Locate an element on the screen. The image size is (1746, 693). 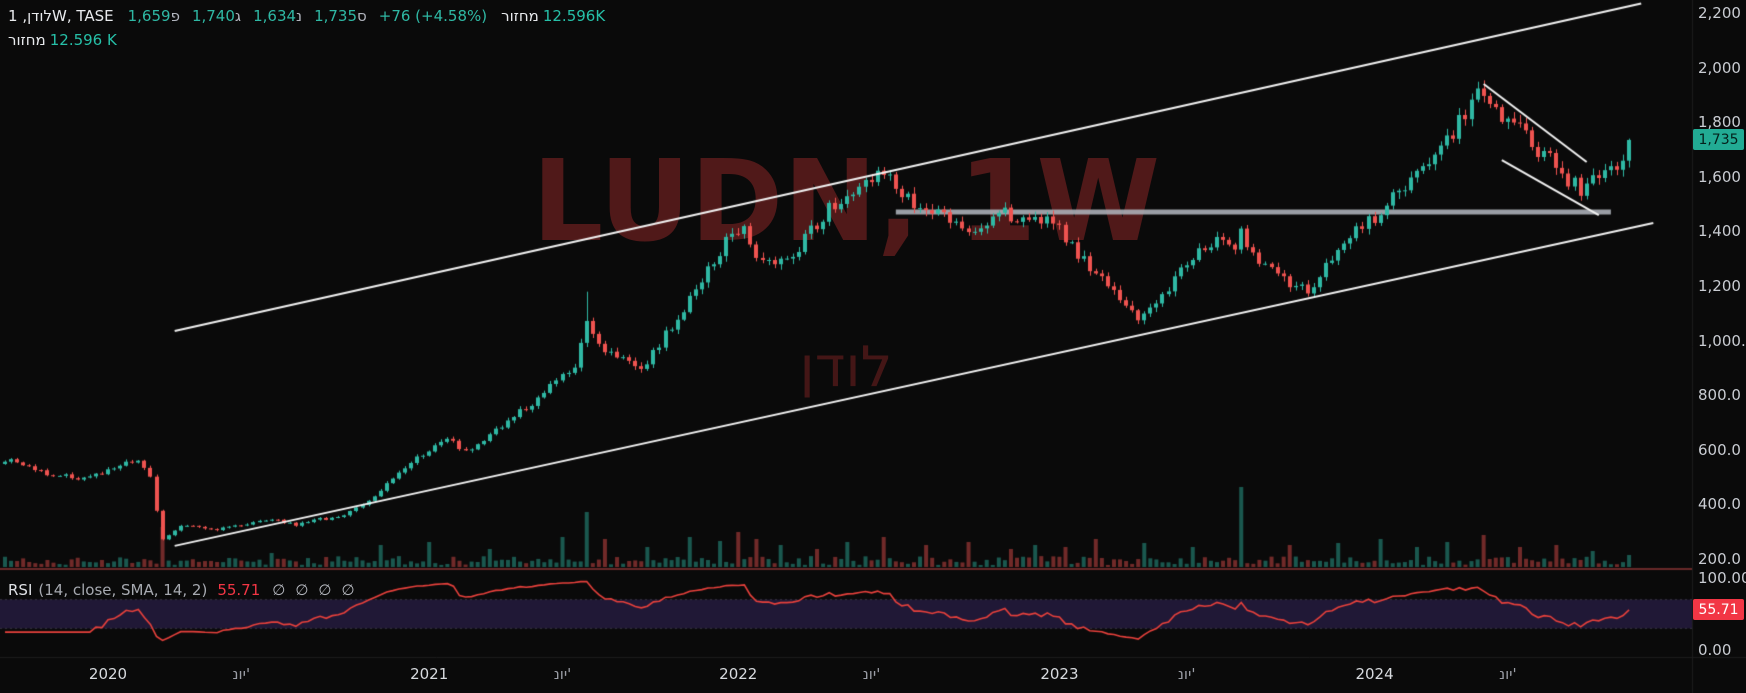
rsi-indicator-value: 55.71 is located at coordinates (239, 590).